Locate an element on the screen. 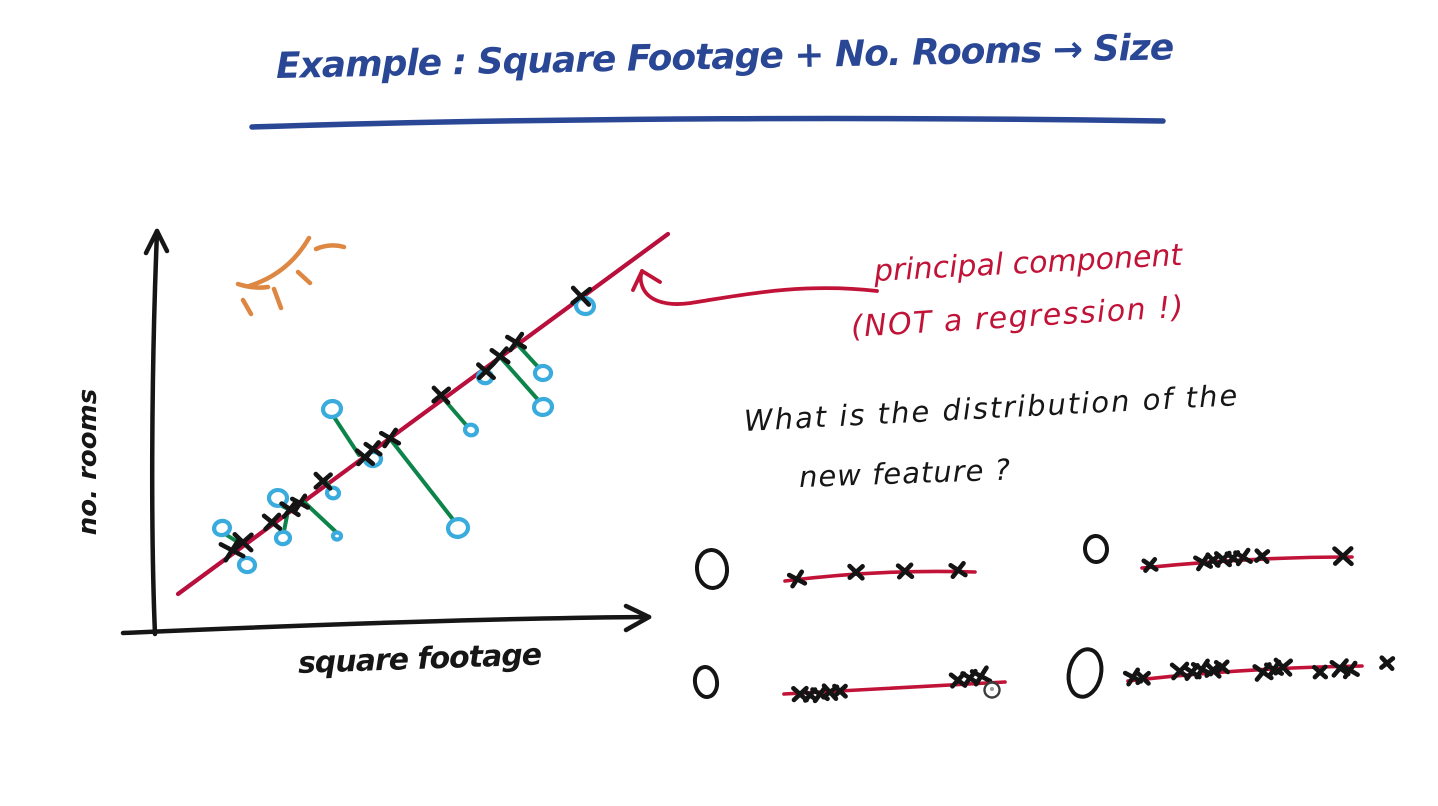  y-axis is located at coordinates (154, 433).